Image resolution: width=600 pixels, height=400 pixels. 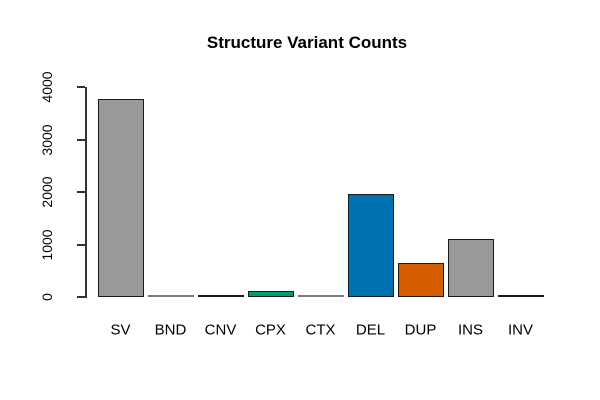 I want to click on bar-bnd, so click(x=170, y=296).